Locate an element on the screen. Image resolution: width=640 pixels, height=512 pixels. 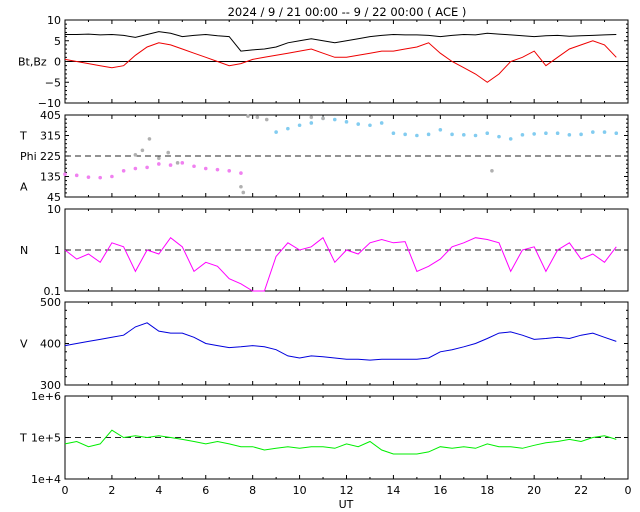
y-tick-label: 1 is located at coordinates (57, 250).